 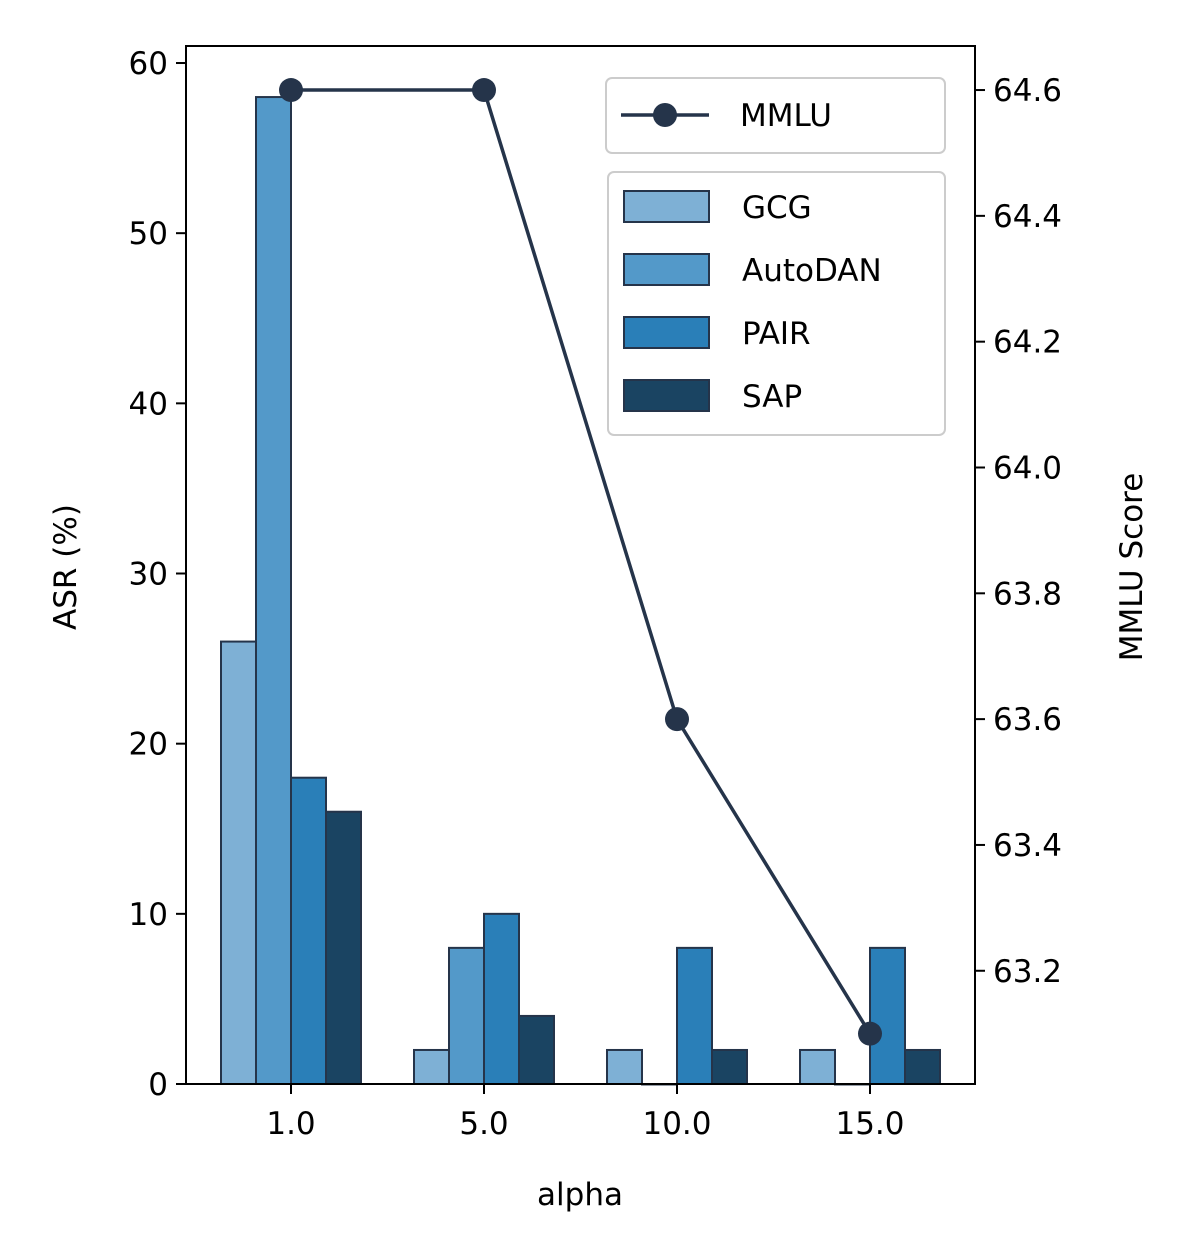 I want to click on right-y-tick-label: 63.8, so click(x=1027, y=594).